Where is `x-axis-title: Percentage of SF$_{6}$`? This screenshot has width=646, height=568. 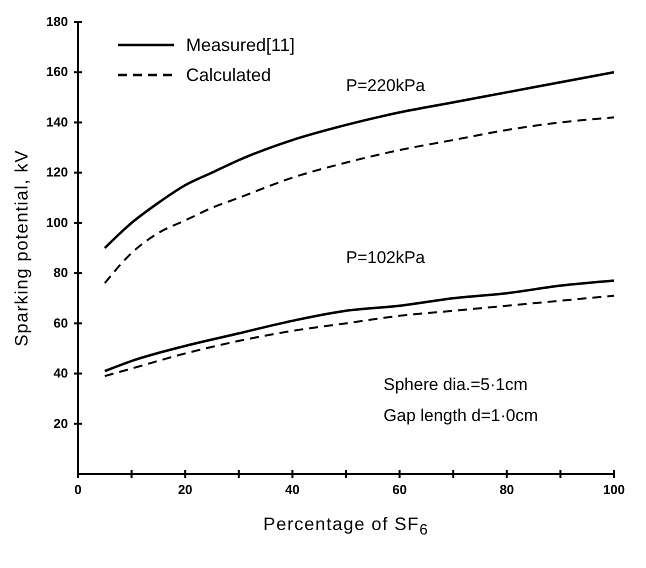 x-axis-title: Percentage of SF$_{6}$ is located at coordinates (346, 526).